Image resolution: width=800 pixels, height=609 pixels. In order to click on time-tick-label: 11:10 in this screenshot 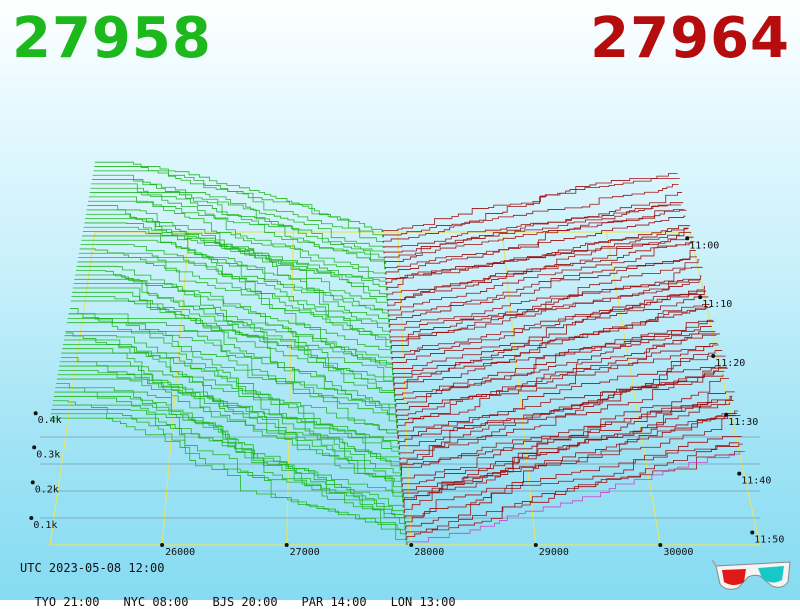, I will do `click(717, 304)`.